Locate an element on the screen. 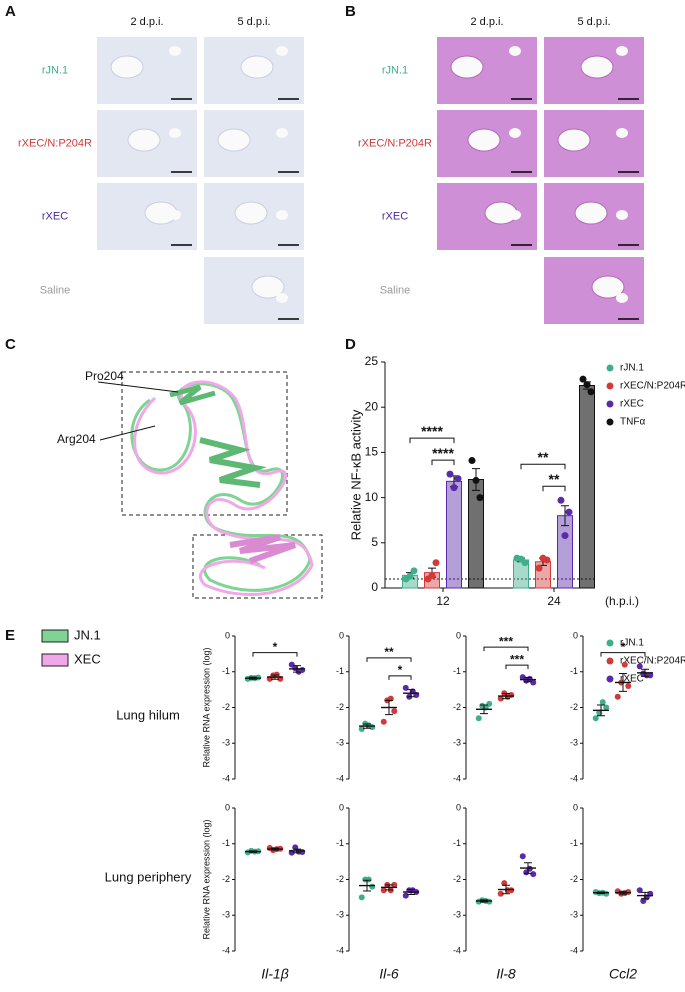 The width and height of the screenshot is (685, 992). helix is located at coordinates (233, 462).